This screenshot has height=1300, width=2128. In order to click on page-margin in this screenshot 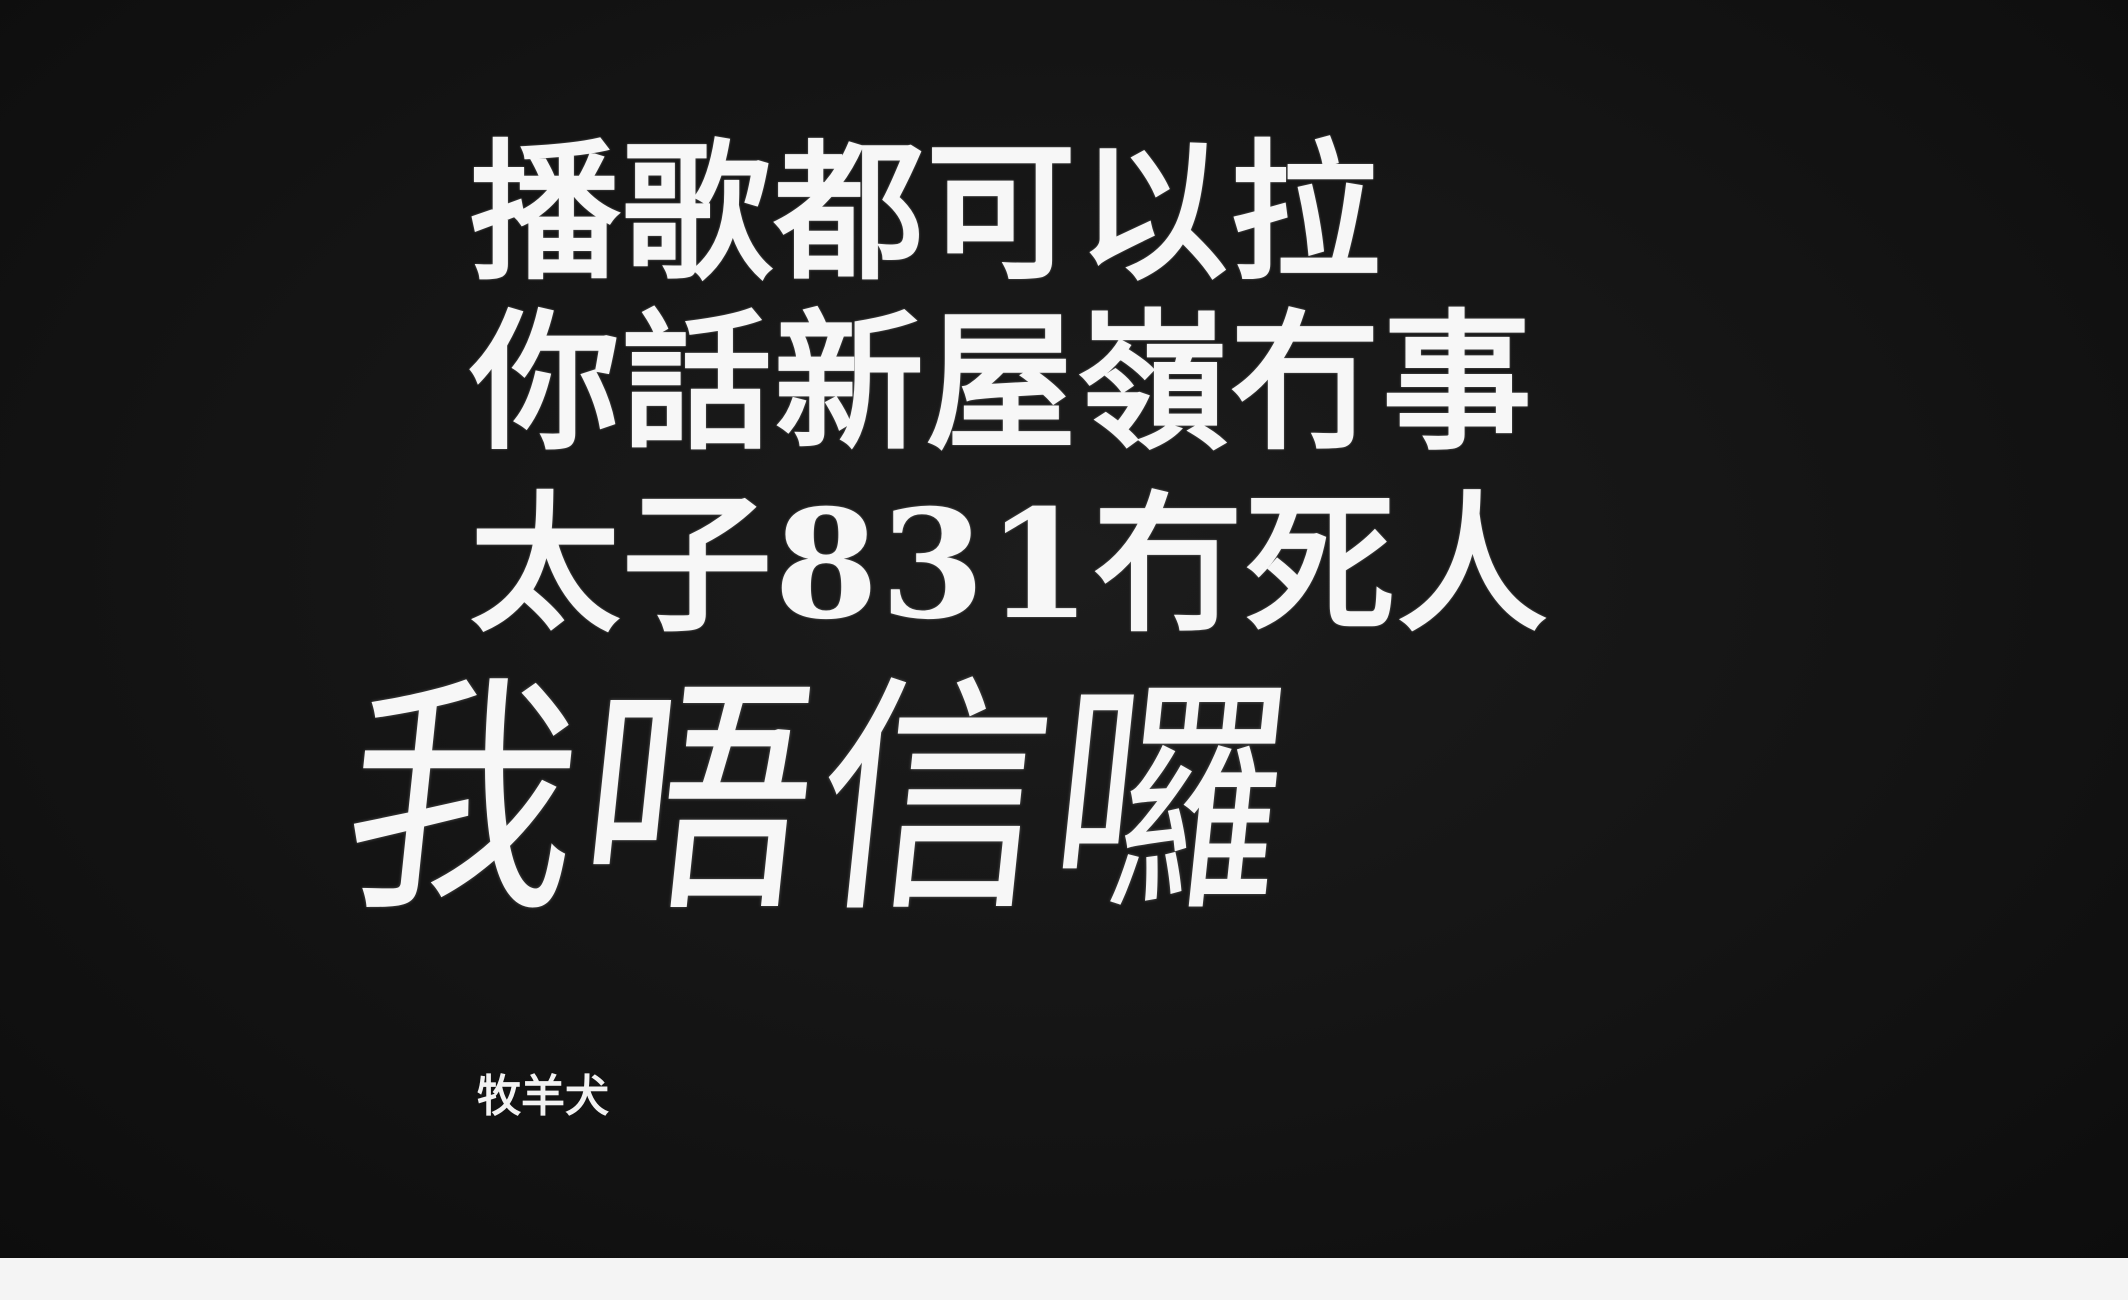, I will do `click(1064, 1279)`.